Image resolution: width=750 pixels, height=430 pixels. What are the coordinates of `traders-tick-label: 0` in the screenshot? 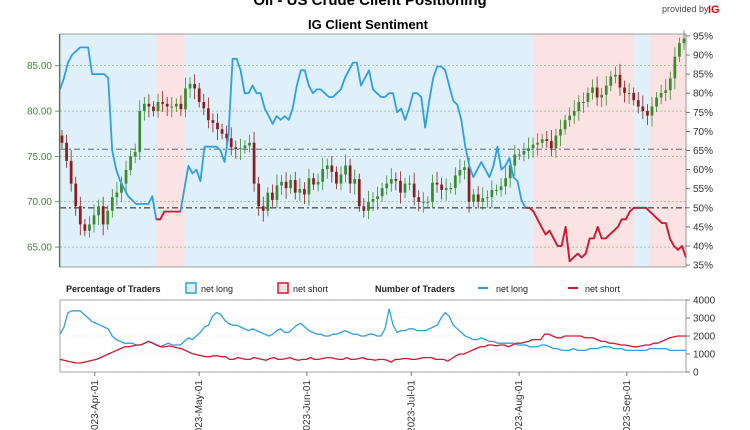 It's located at (696, 373).